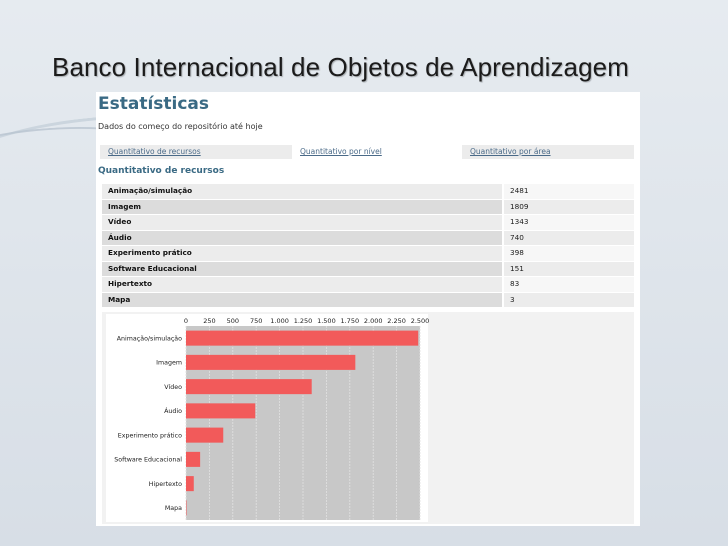  Describe the element at coordinates (396, 321) in the screenshot. I see `x-tick-label: 2.250` at that location.